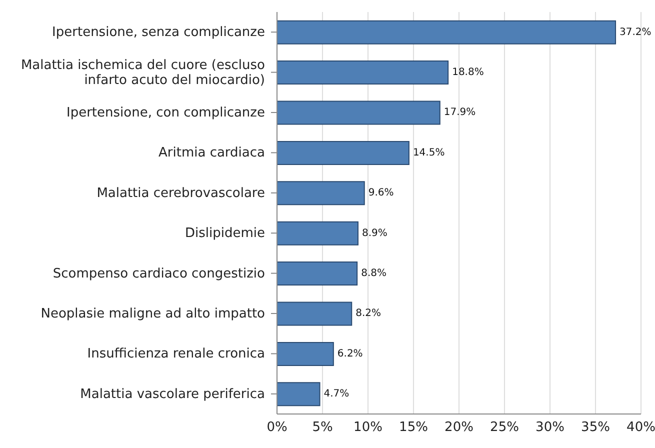  Describe the element at coordinates (143, 72) in the screenshot. I see `y-tick-label: Malattia ischemica del cuore (escluso infarto acuto del miocardio)` at that location.